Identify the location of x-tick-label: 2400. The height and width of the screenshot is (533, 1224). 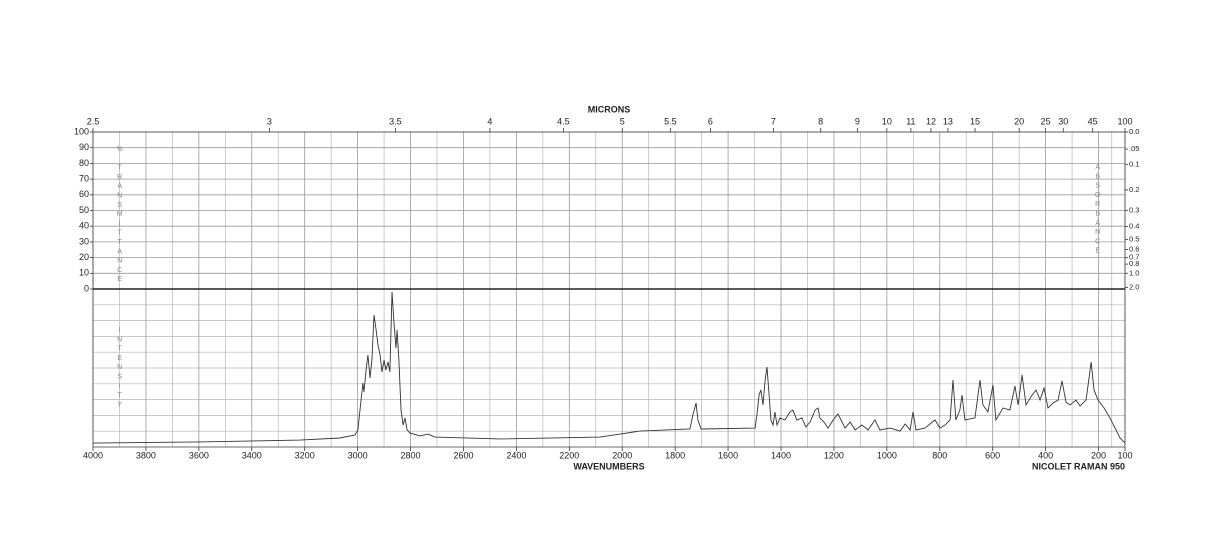
(516, 455).